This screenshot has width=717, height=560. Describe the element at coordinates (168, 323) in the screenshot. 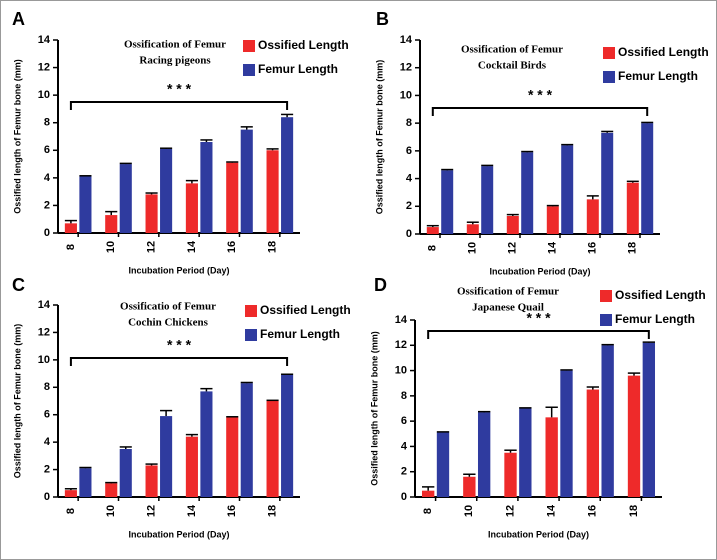

I see `chart-subtitle: Cochin Chickens` at that location.